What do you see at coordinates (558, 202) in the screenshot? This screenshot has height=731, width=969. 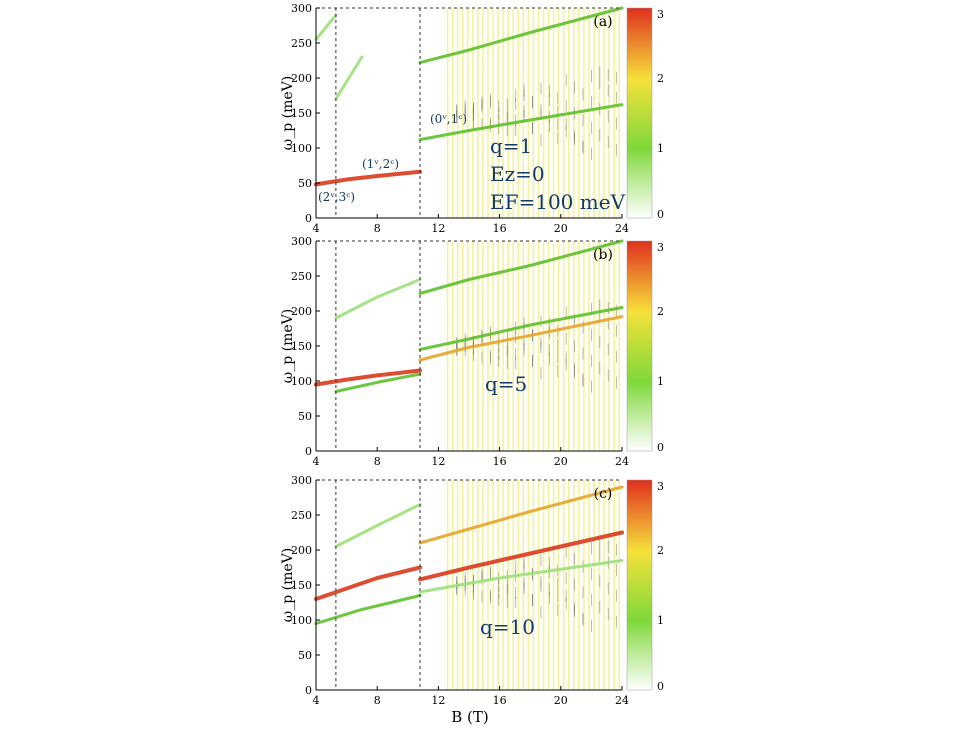 I see `annotation-5: EF=100 meV` at bounding box center [558, 202].